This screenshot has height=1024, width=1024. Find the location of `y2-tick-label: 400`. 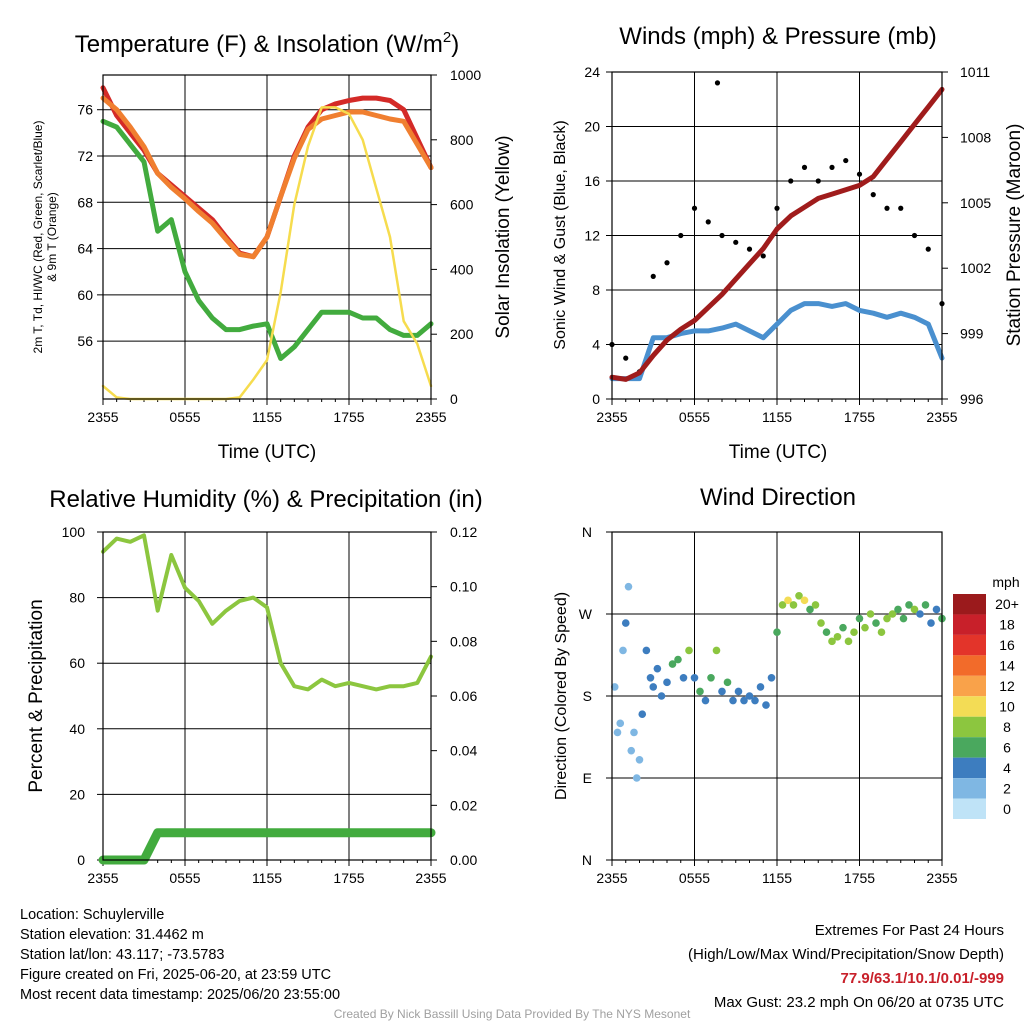

y2-tick-label: 400 is located at coordinates (462, 269).